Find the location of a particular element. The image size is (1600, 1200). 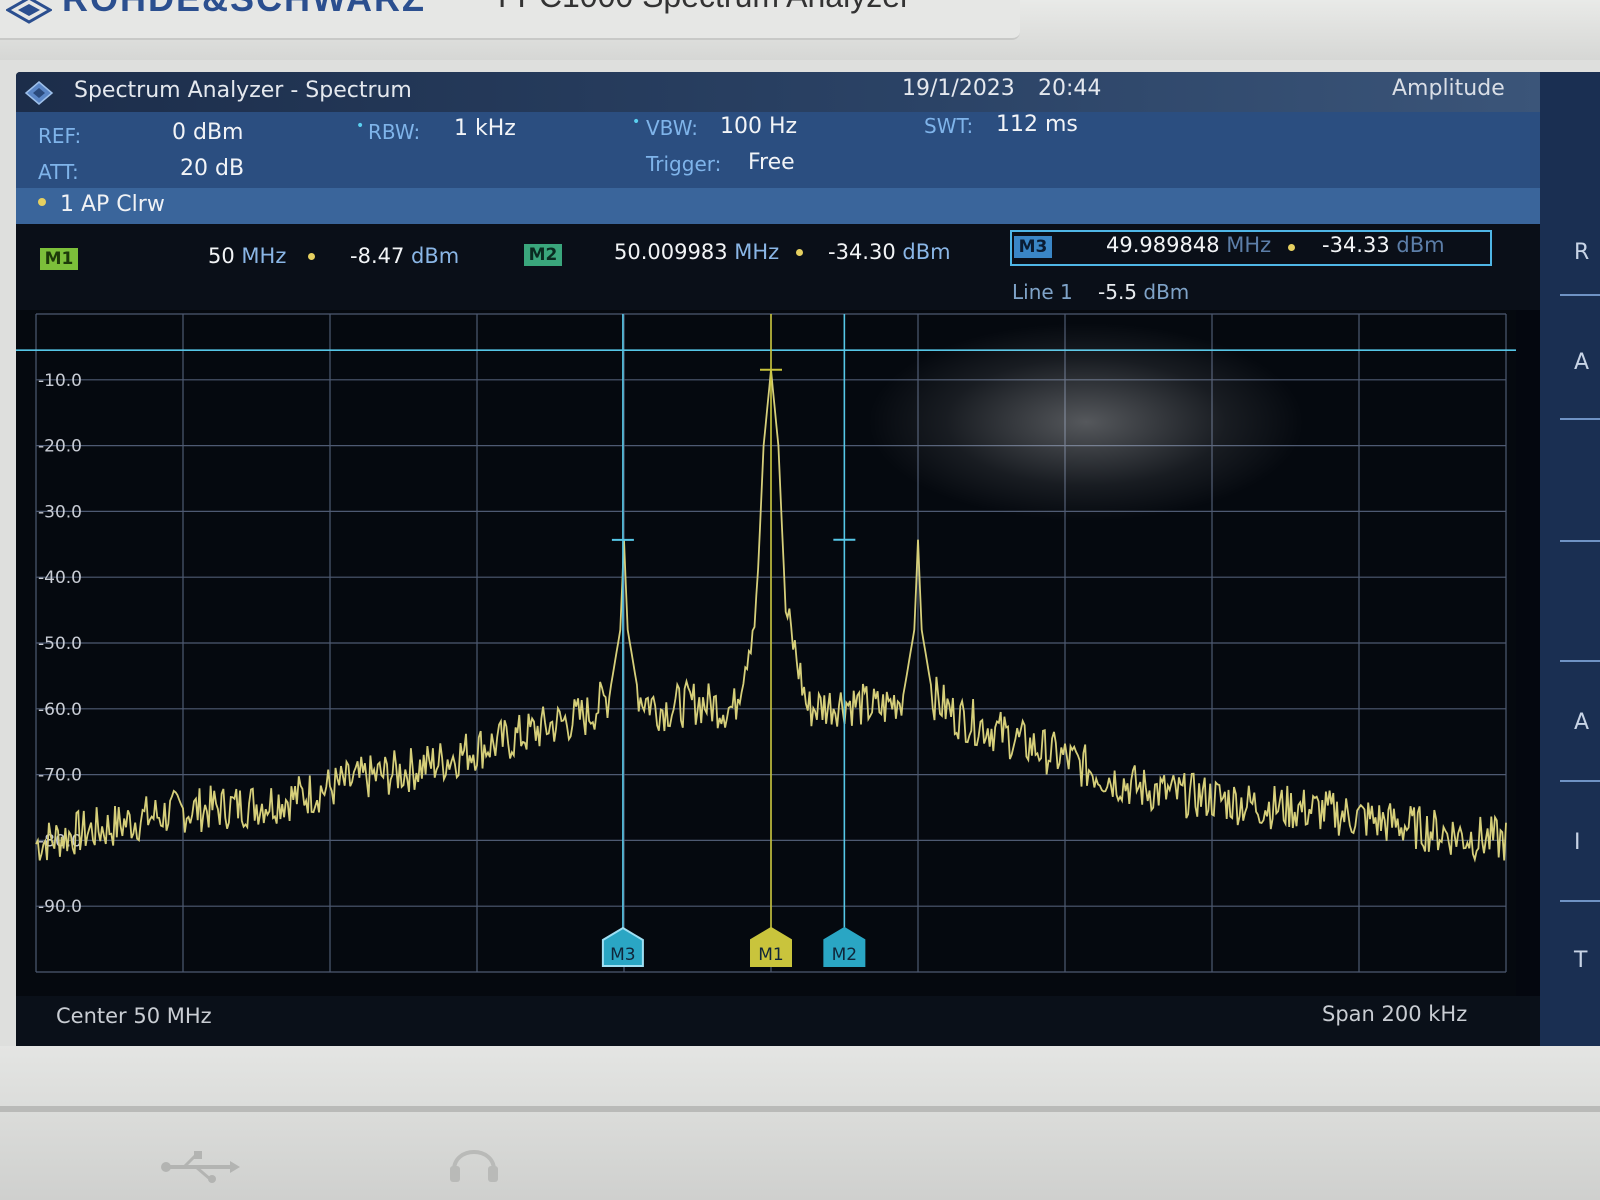

marker-m1-badge: M1 is located at coordinates (59, 259).